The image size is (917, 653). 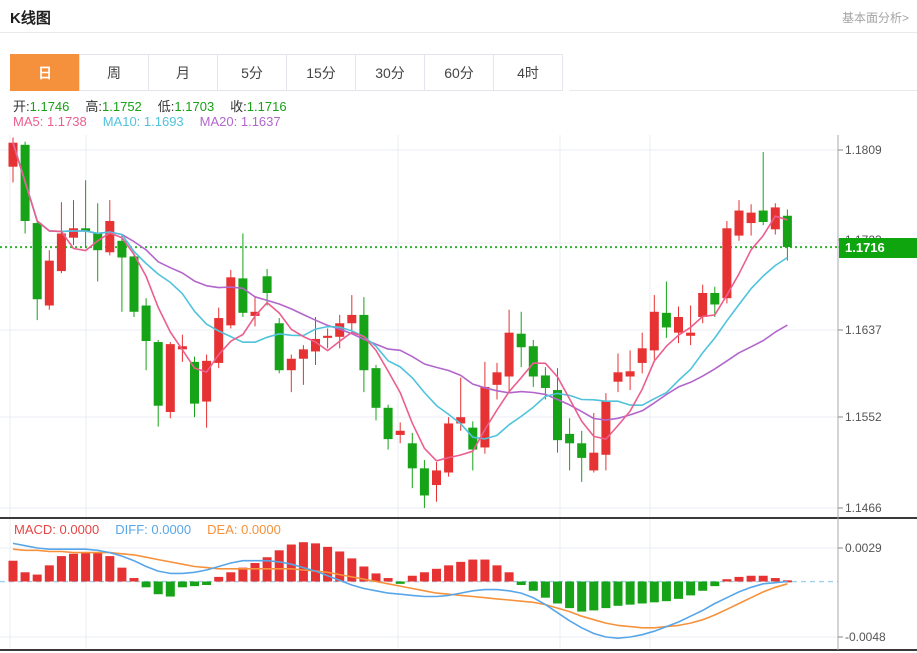 I want to click on ohlc-value: 1.1752, so click(x=122, y=106).